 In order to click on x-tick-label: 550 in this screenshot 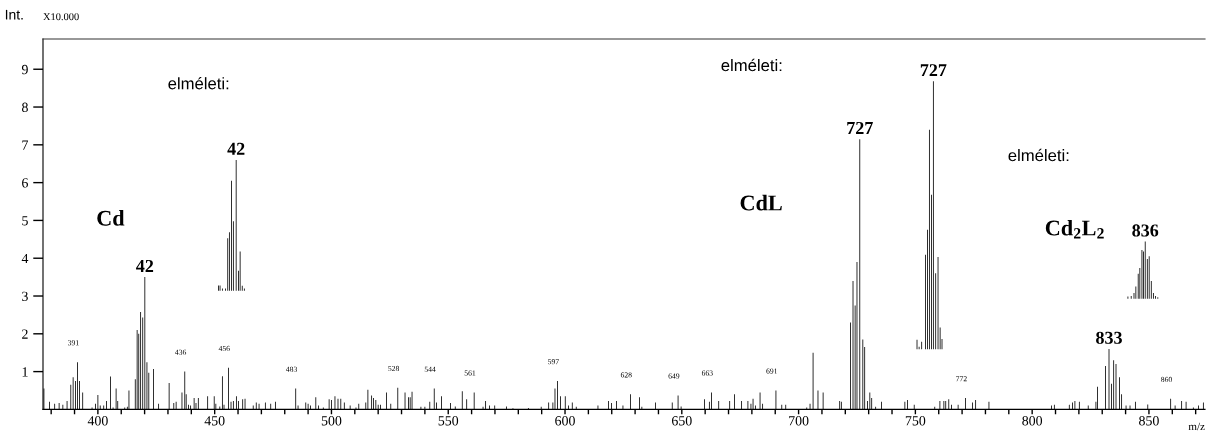, I will do `click(448, 421)`.